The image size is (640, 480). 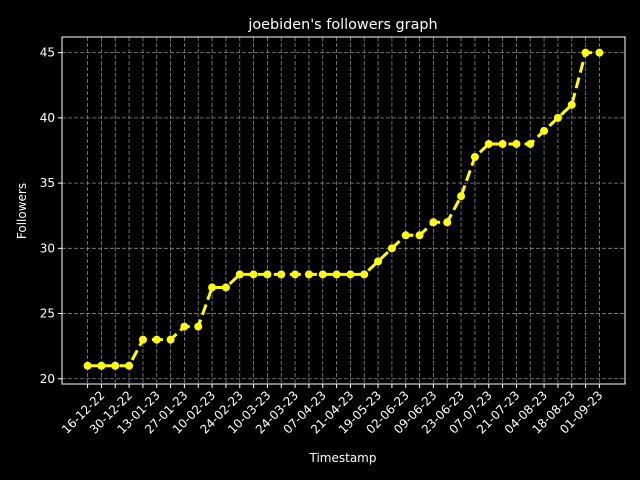 I want to click on y-axis-label: Followers, so click(x=22, y=211).